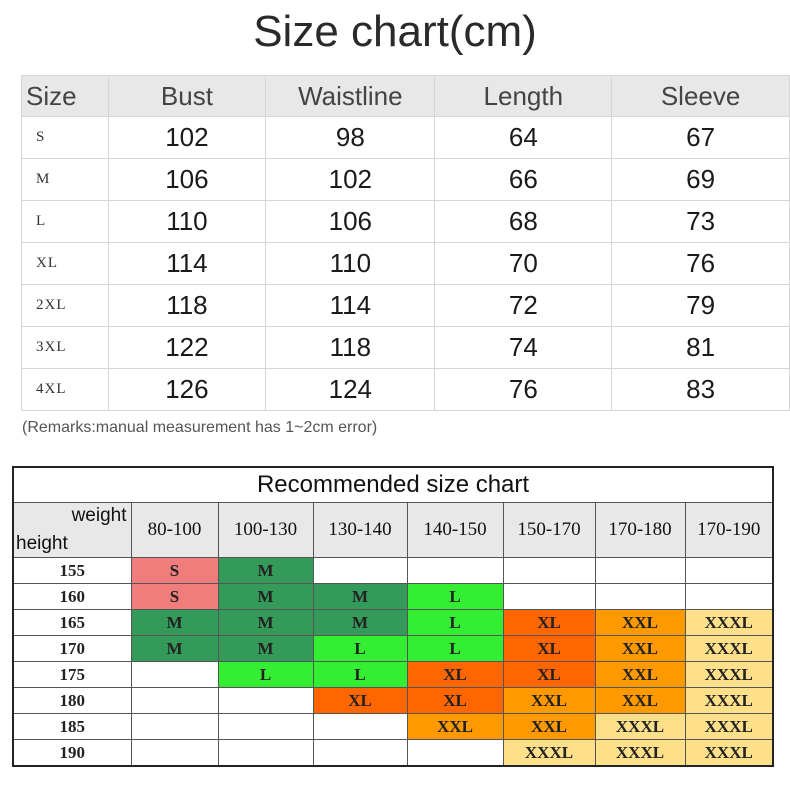 The width and height of the screenshot is (790, 790). What do you see at coordinates (523, 347) in the screenshot?
I see `measurement-cell: 74` at bounding box center [523, 347].